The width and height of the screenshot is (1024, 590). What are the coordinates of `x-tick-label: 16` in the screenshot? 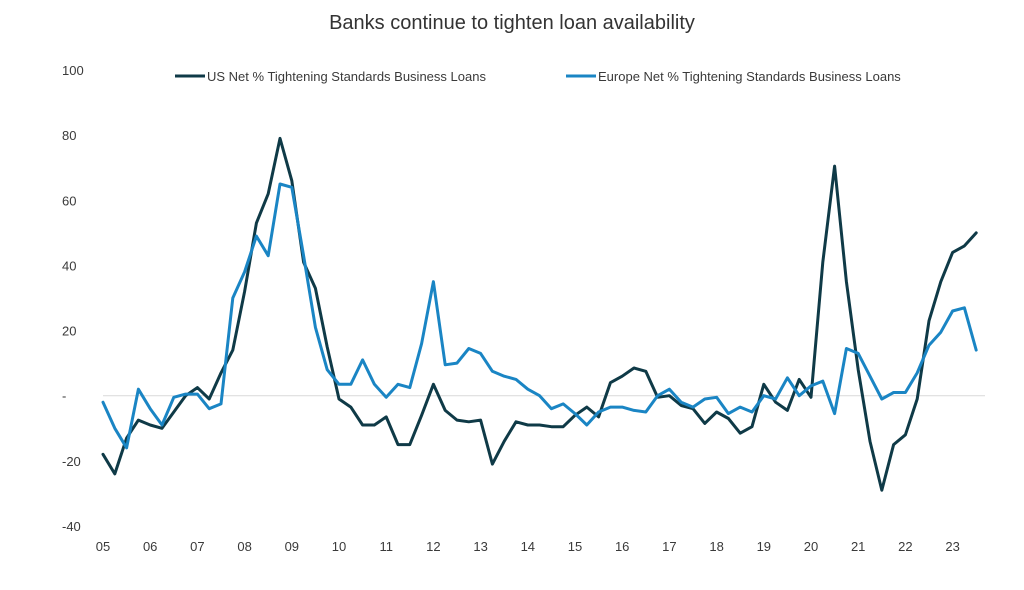 It's located at (622, 546).